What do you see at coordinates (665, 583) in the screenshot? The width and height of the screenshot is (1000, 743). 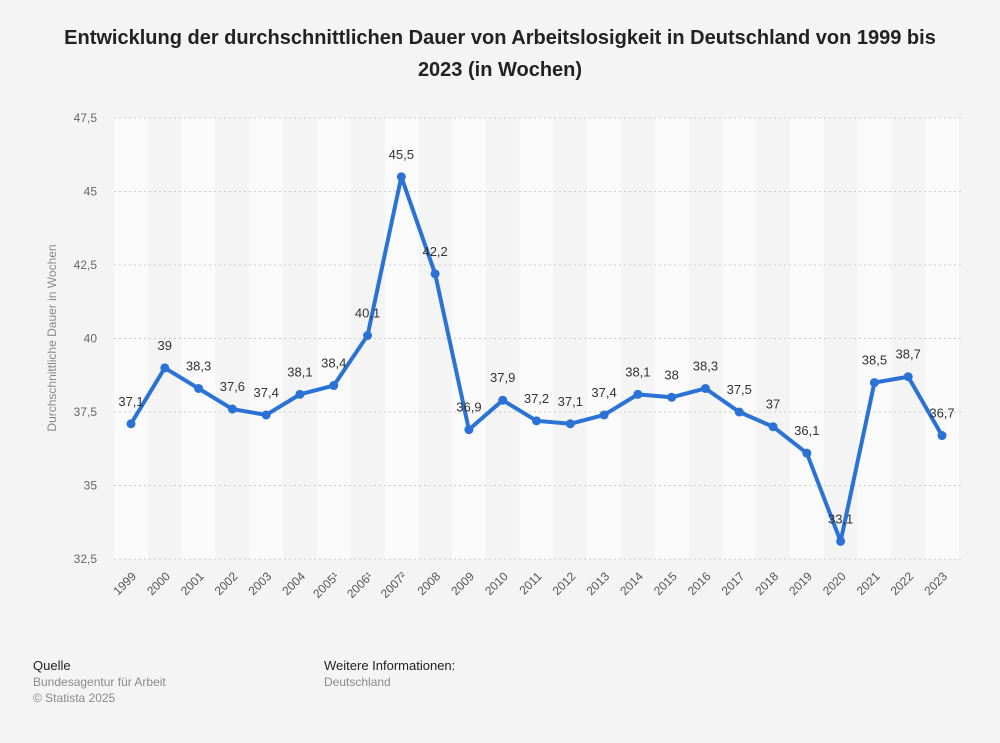 I see `x-tick-label: 2015` at bounding box center [665, 583].